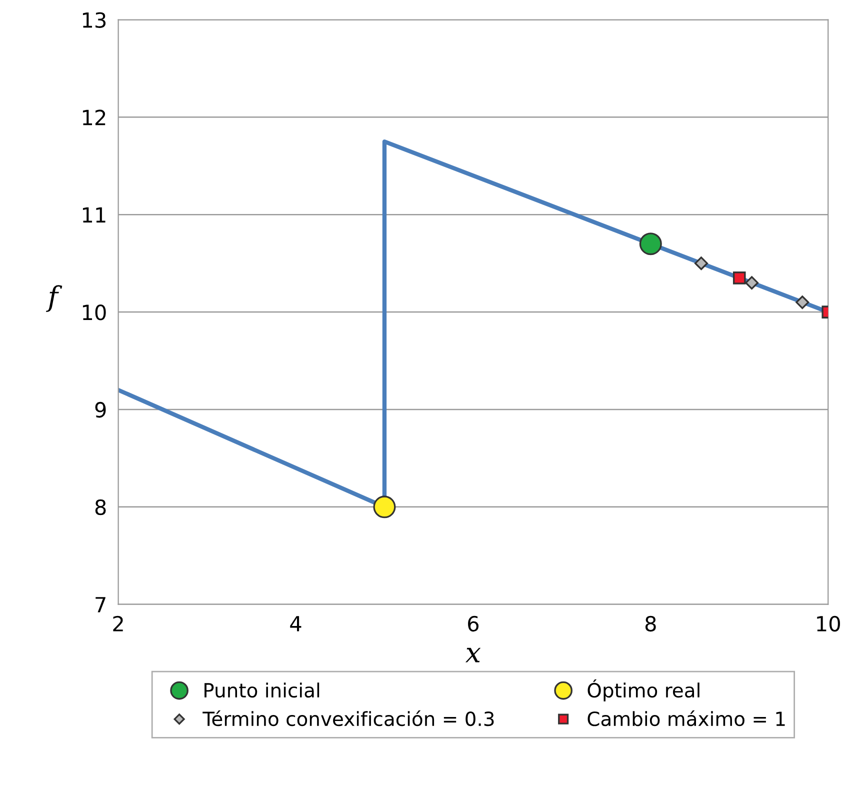 The width and height of the screenshot is (845, 790). What do you see at coordinates (828, 624) in the screenshot?
I see `x-tick-label: 10` at bounding box center [828, 624].